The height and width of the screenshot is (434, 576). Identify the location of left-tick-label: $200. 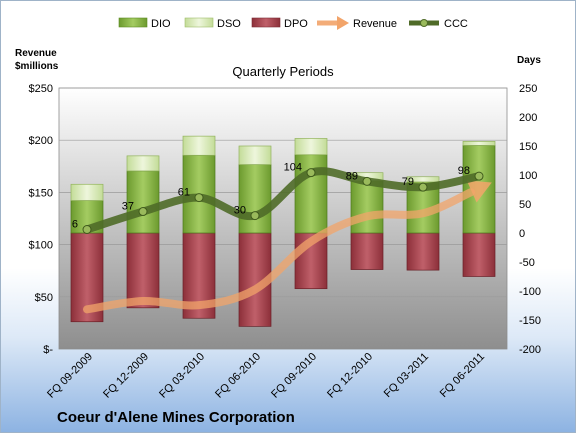
(41, 141).